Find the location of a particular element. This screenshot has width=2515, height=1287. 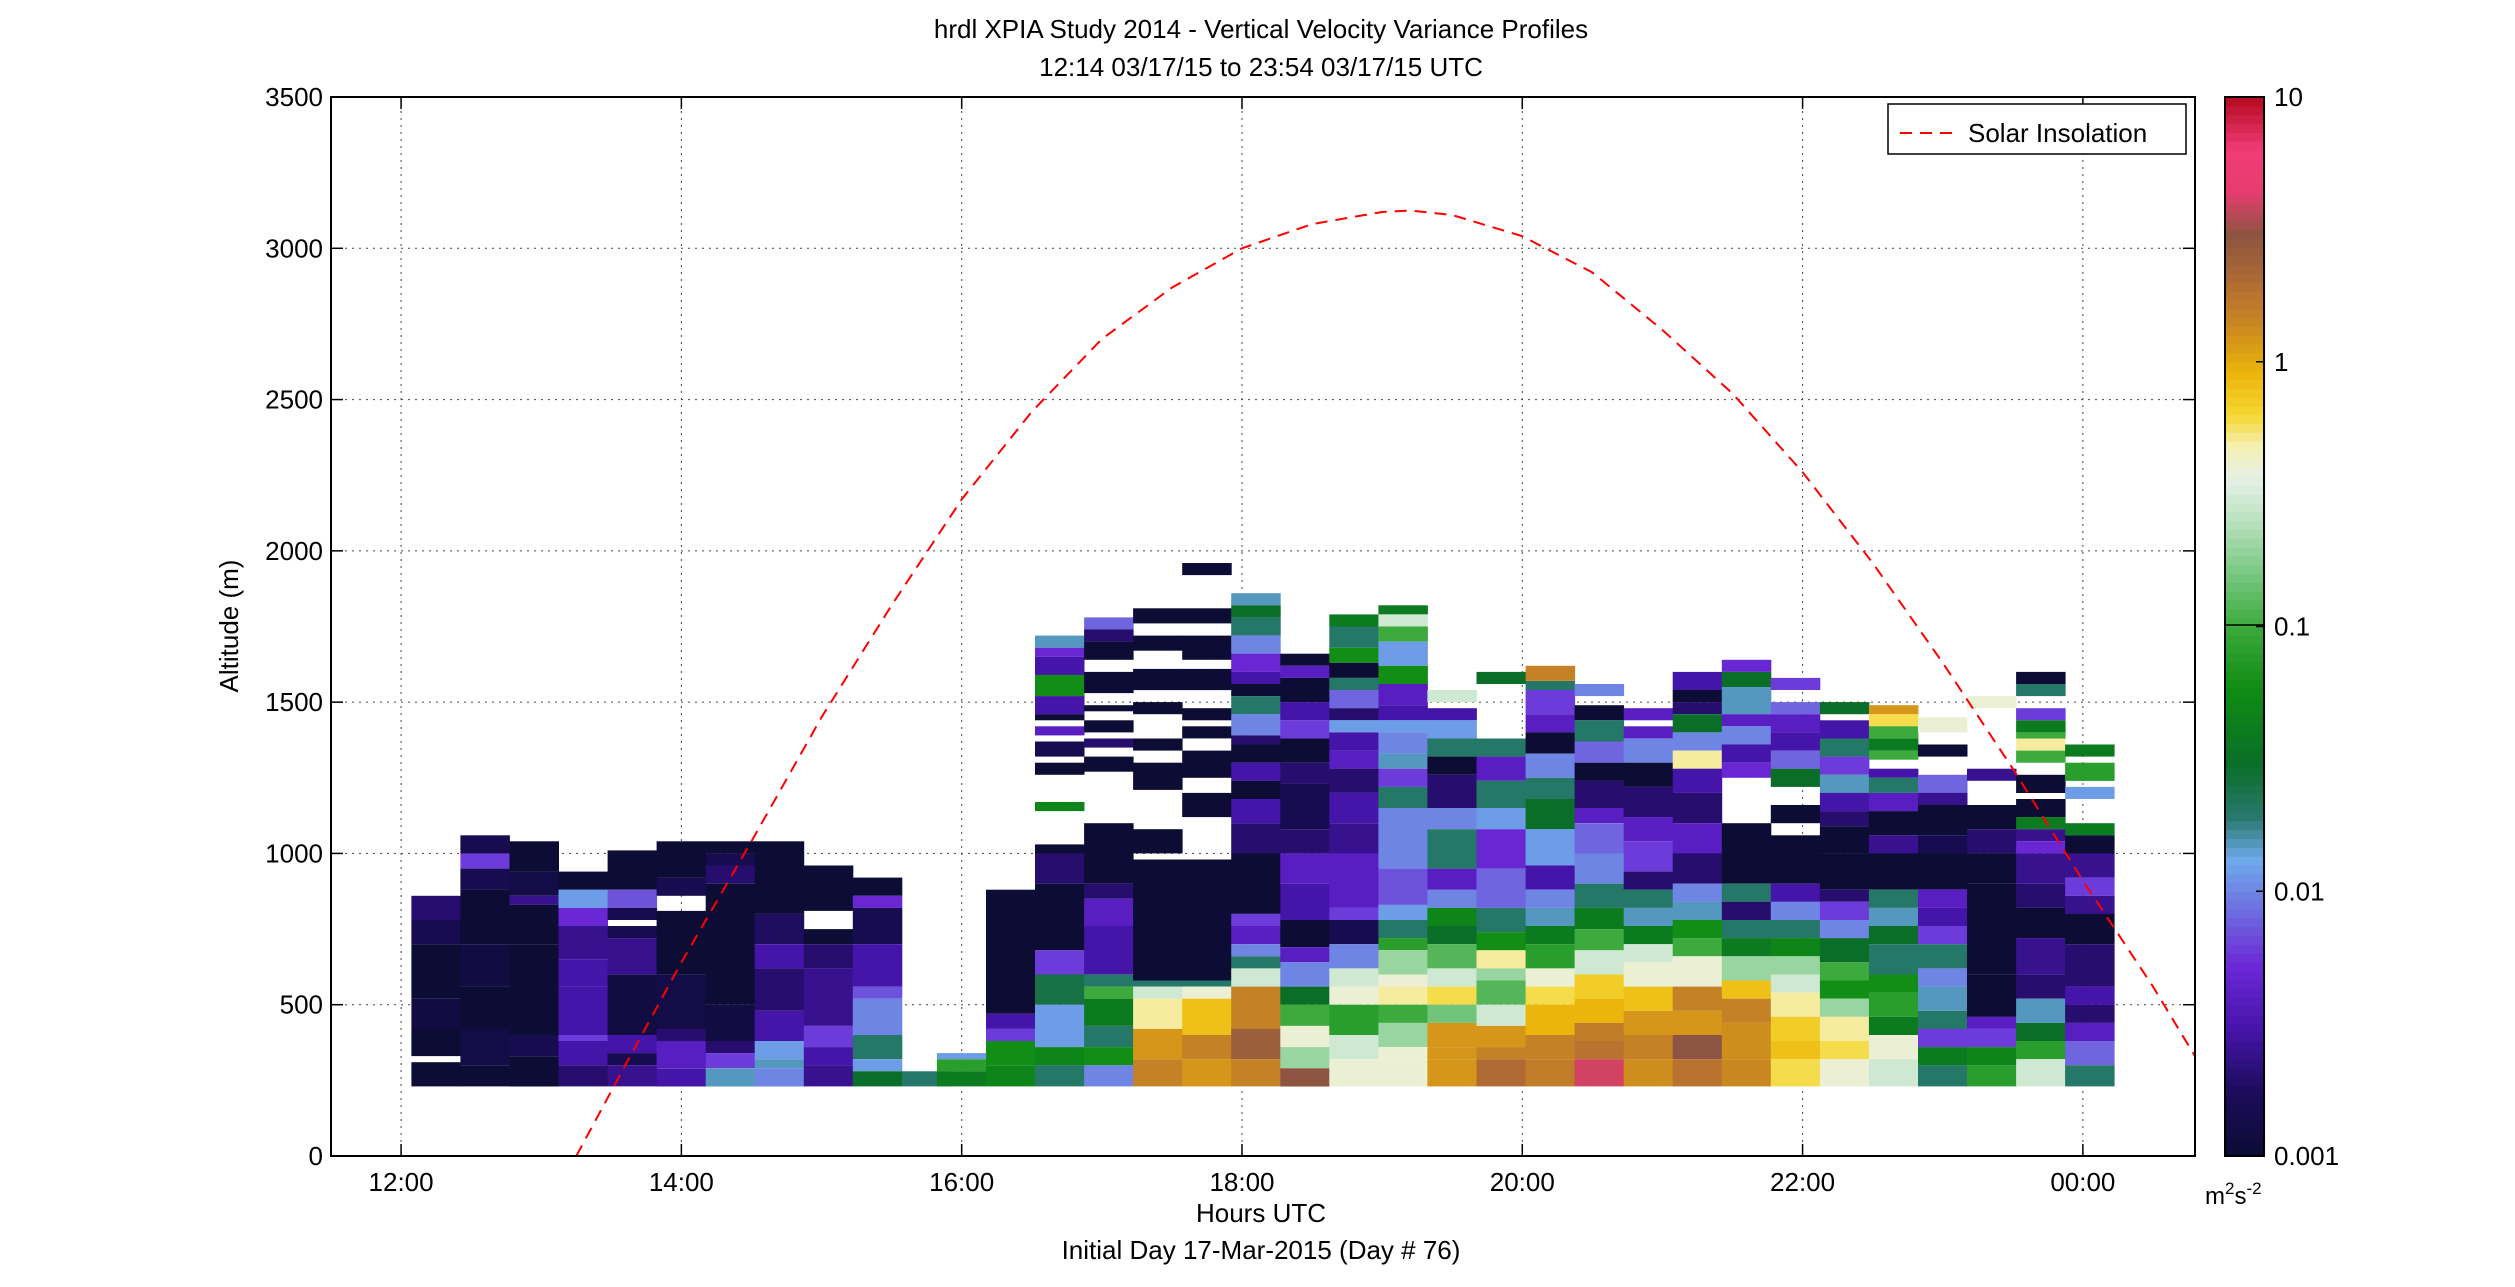

colorbar: 0.001 0.01 0.1 1 10 m2s-2 is located at coordinates (2272, 646).